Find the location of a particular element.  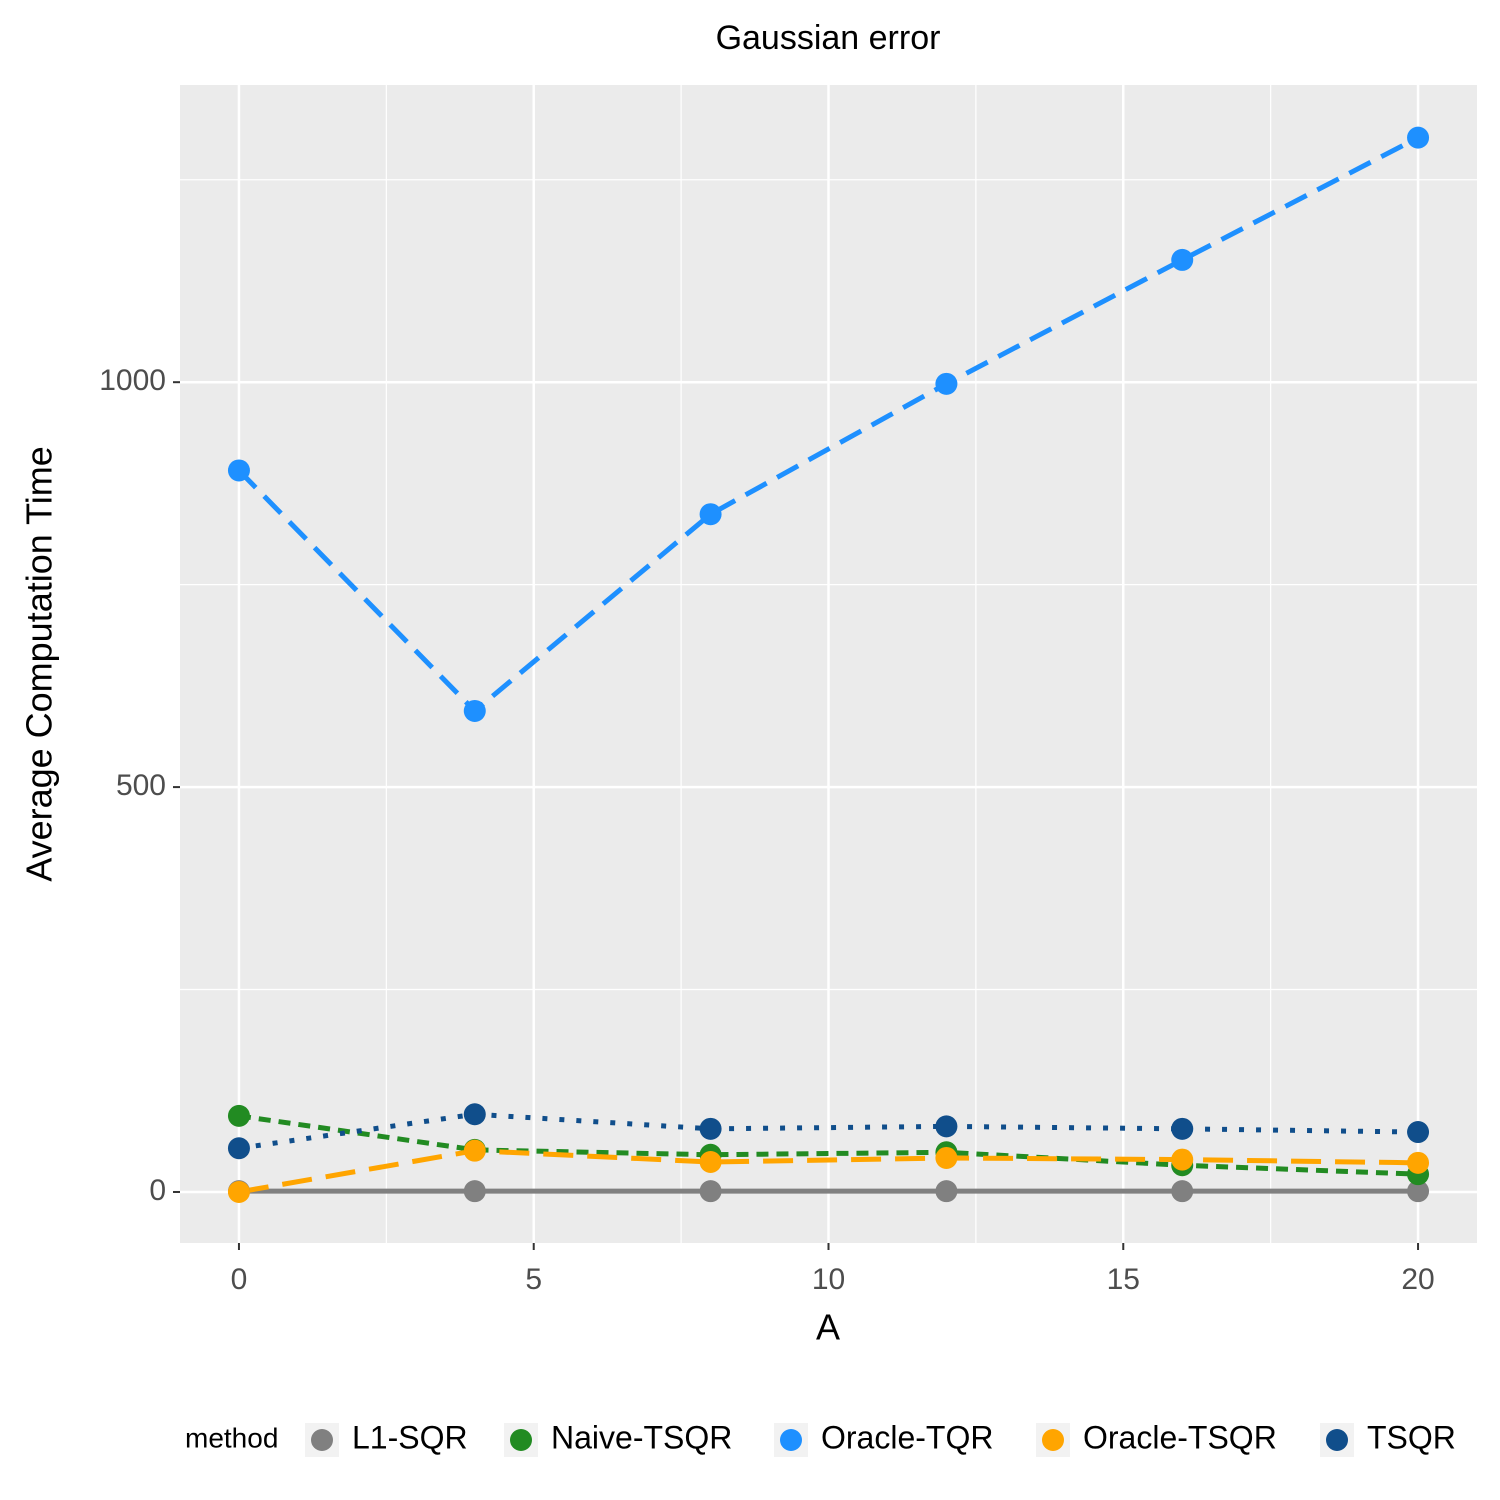

x-axis-label: A is located at coordinates (828, 1327).